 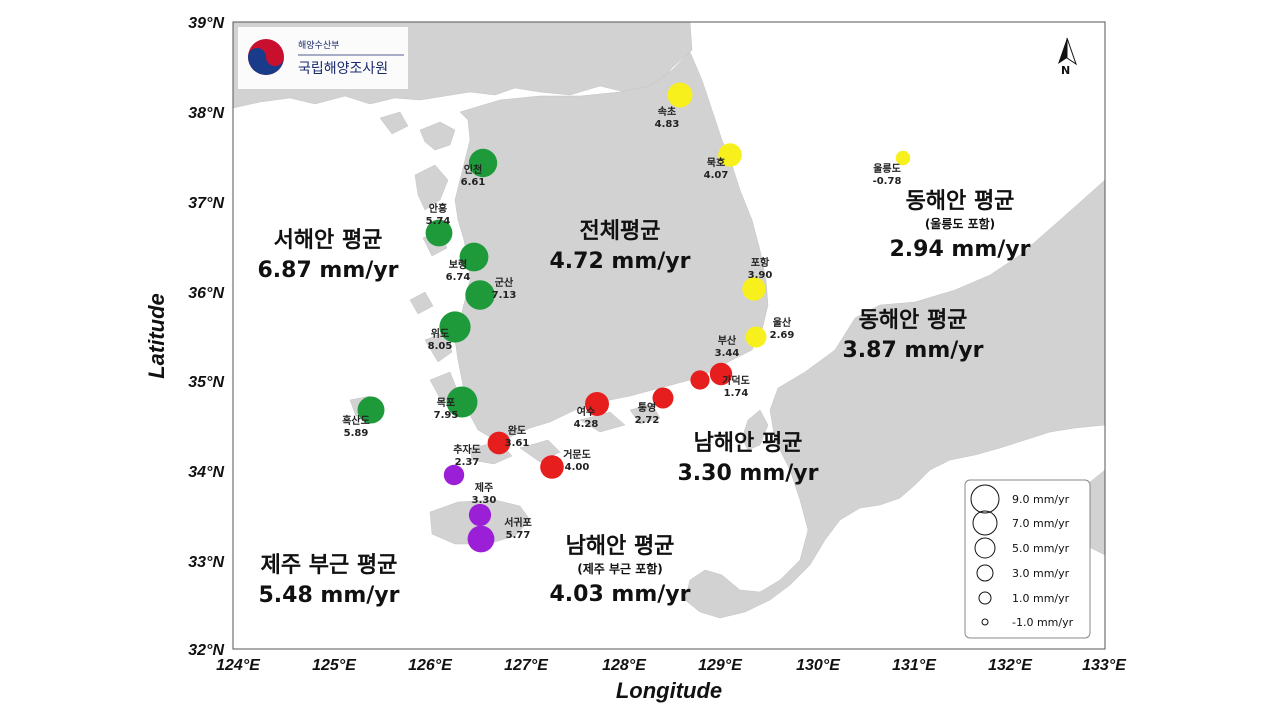 What do you see at coordinates (960, 201) in the screenshot?
I see `region-east-ulleung-name: 동해안 평균` at bounding box center [960, 201].